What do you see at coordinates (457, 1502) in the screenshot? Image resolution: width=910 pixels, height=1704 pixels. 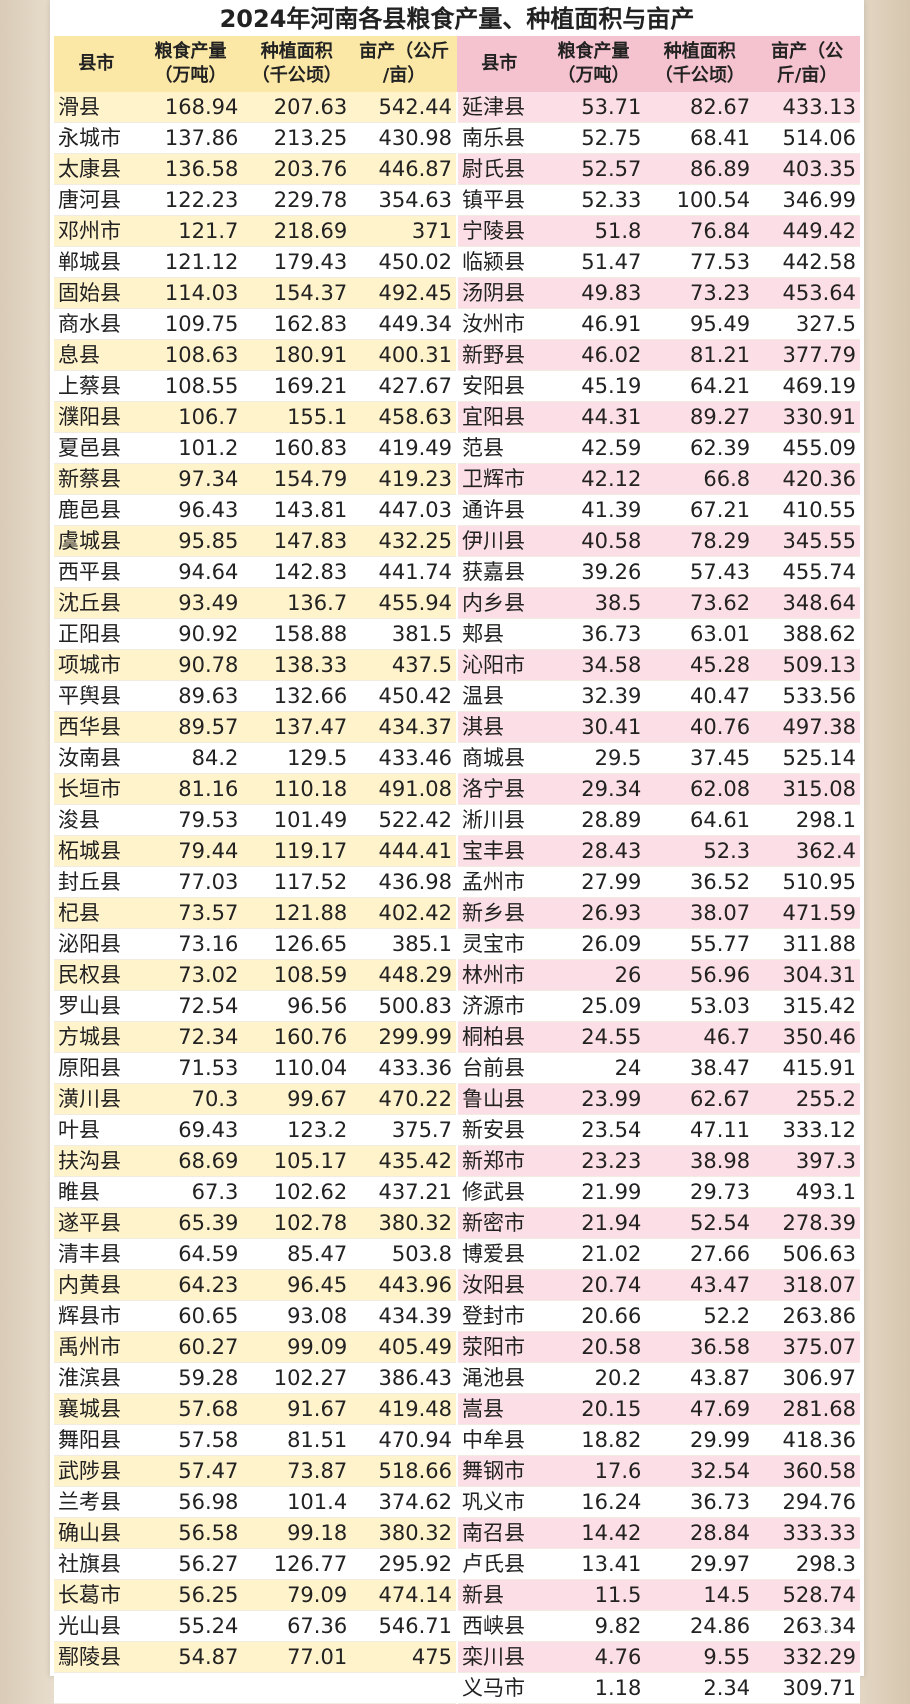 I see `table-row: 兰考县 56.98 101.4 374.62 巩义市 16.24 36.73 294.76` at bounding box center [457, 1502].